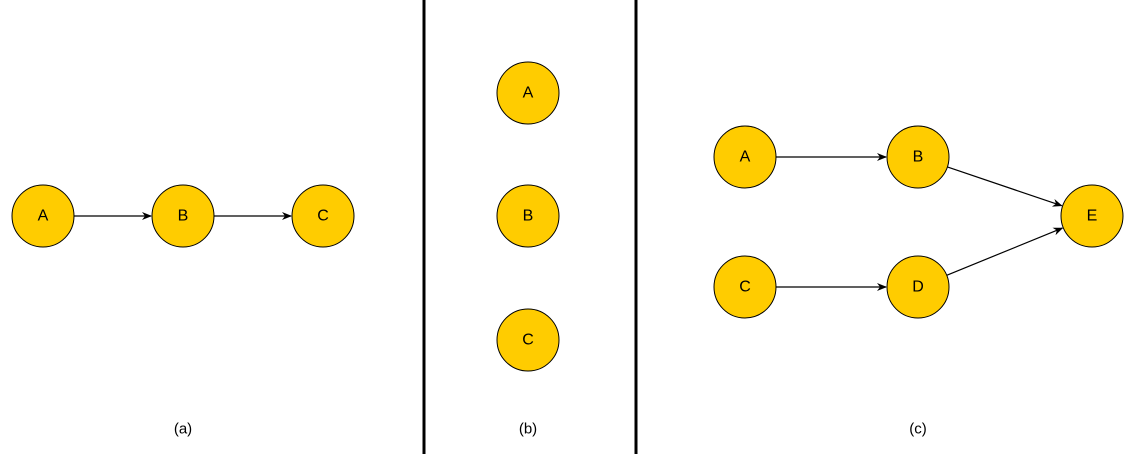  What do you see at coordinates (183, 429) in the screenshot?
I see `caption-a: (a)` at bounding box center [183, 429].